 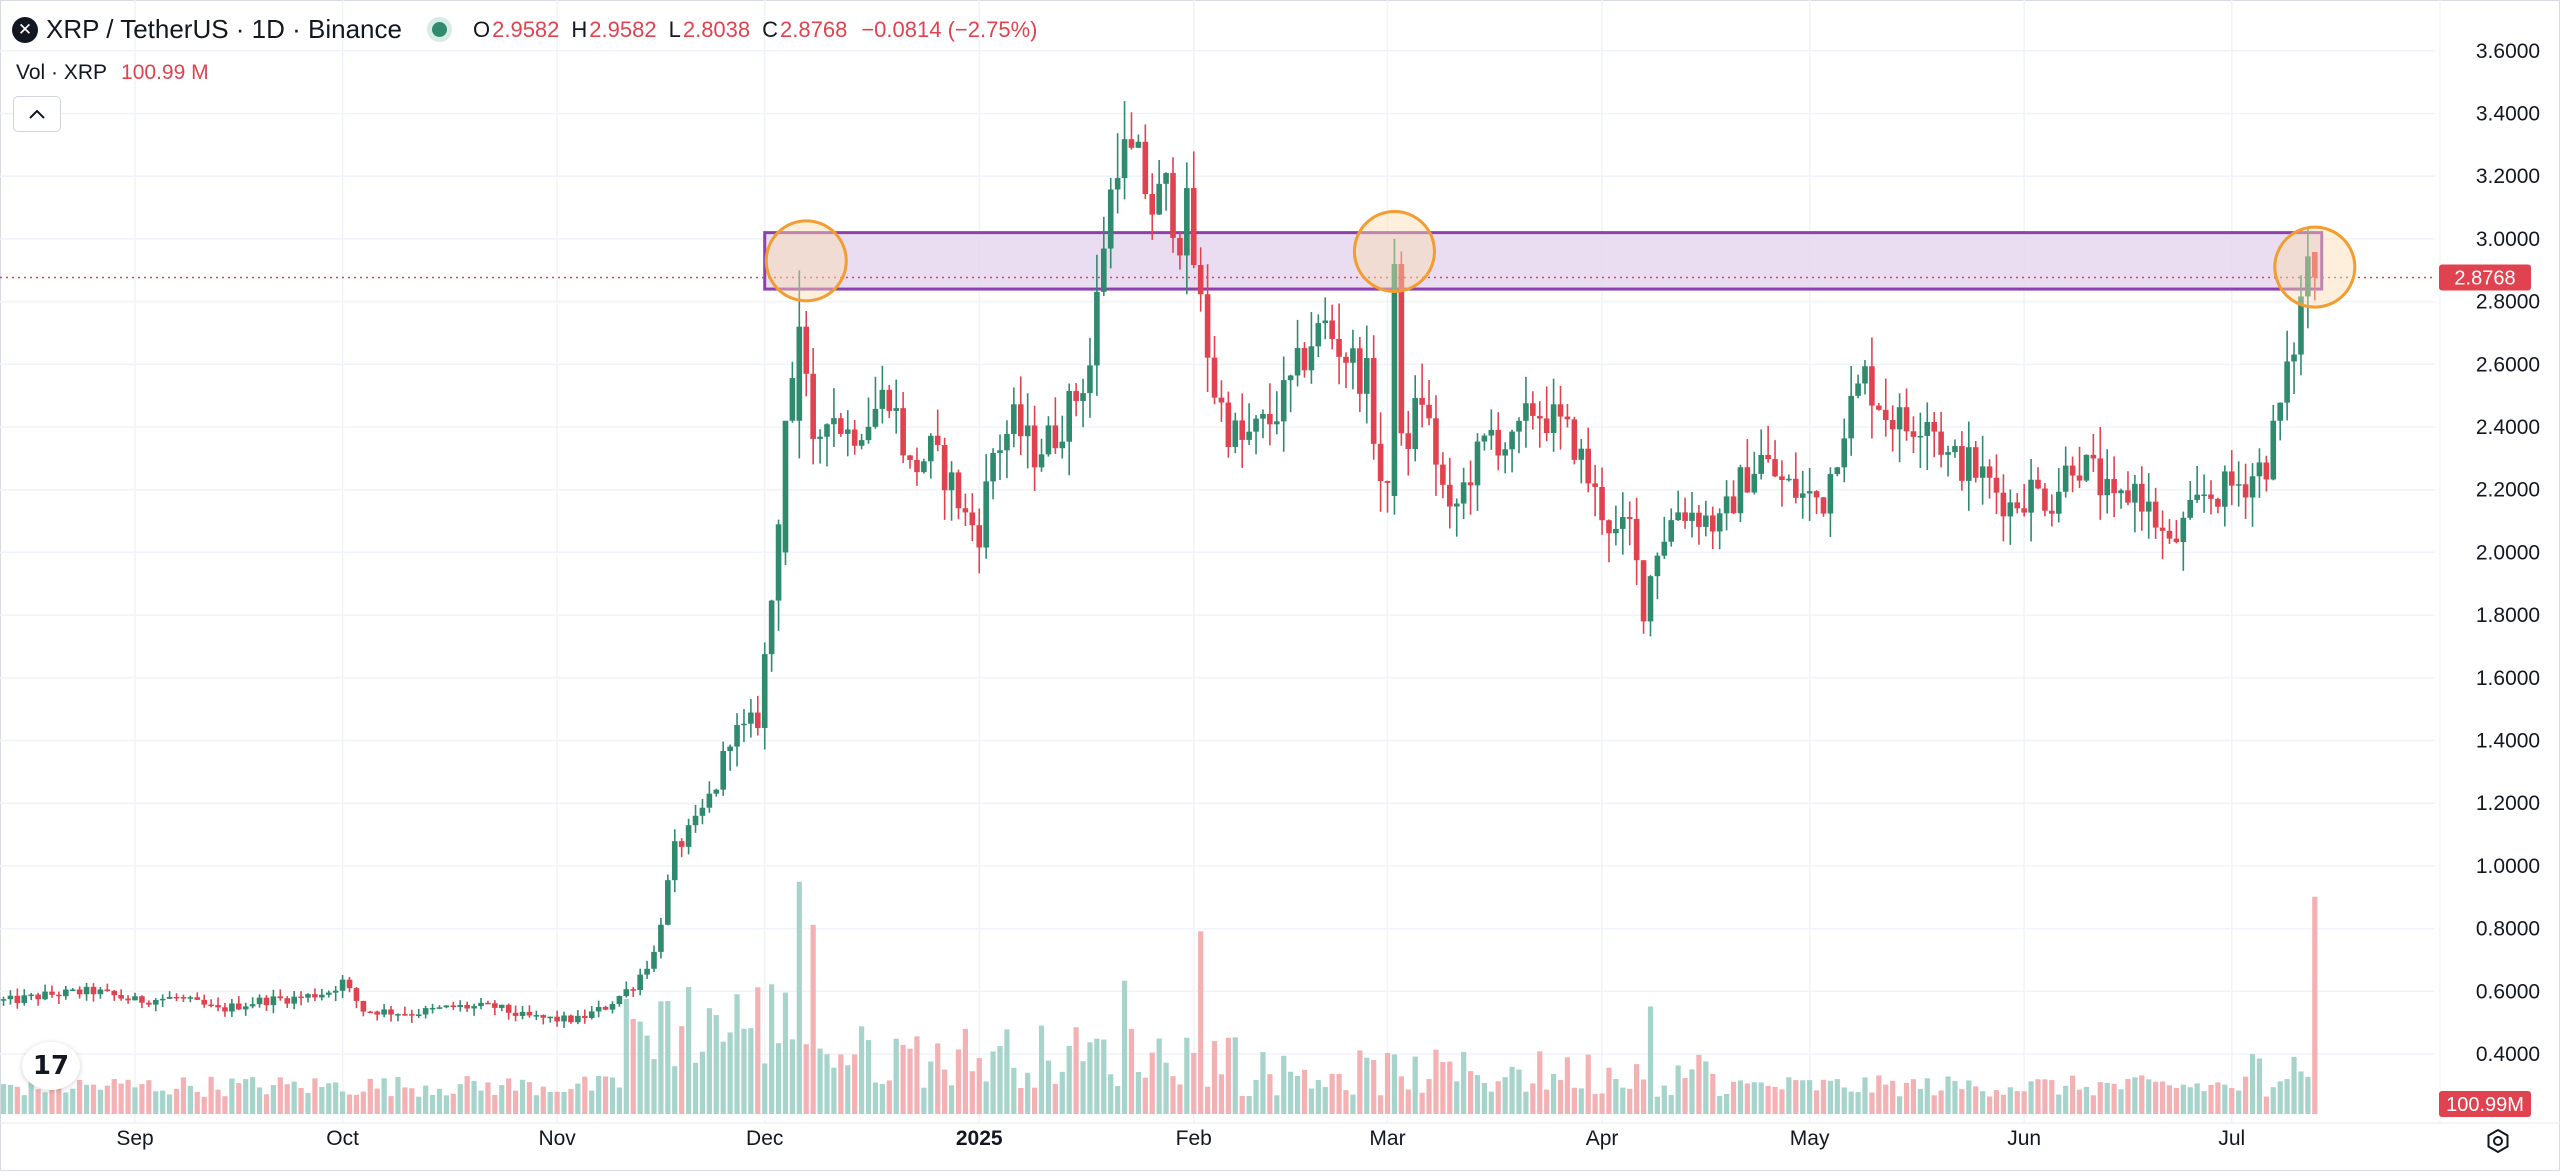 What do you see at coordinates (51, 1066) in the screenshot?
I see `tradingview-logo: 17` at bounding box center [51, 1066].